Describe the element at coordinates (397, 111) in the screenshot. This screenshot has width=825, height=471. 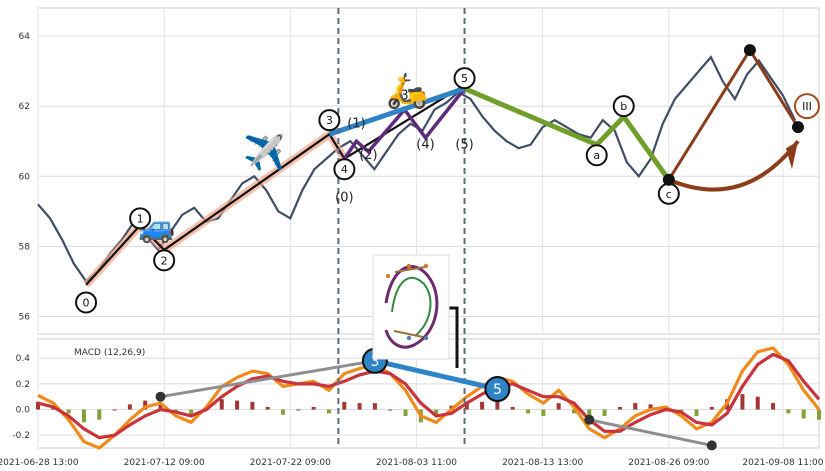
I see `blue-wave-line` at that location.